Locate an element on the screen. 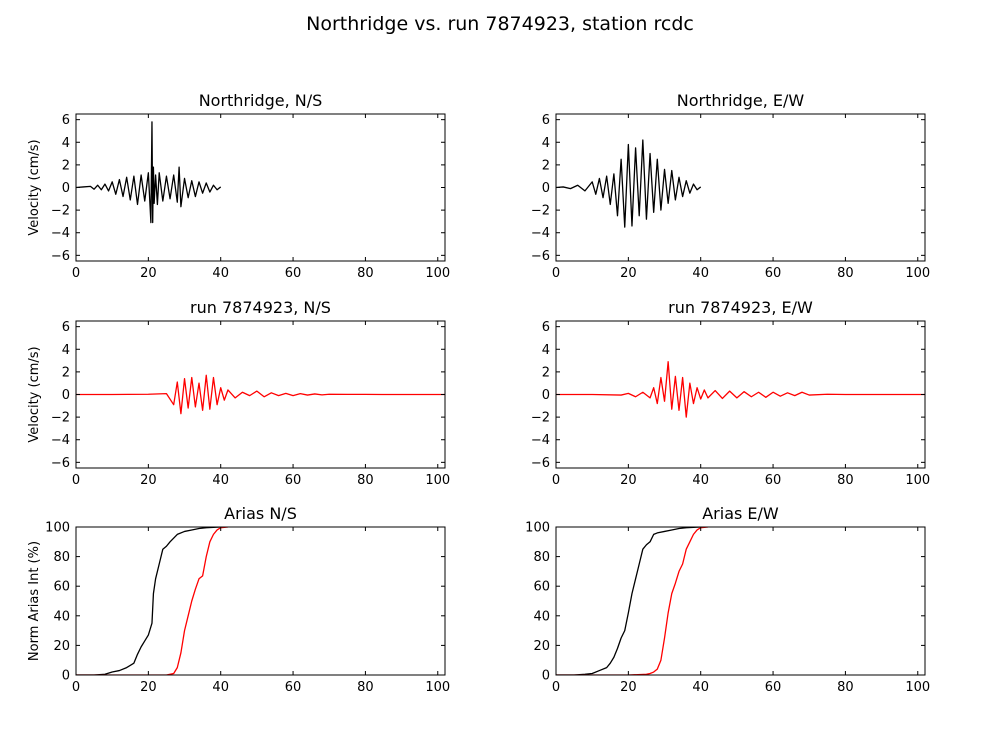 The image size is (1000, 750). subplot-title: run 7874923, N/S is located at coordinates (260, 307).